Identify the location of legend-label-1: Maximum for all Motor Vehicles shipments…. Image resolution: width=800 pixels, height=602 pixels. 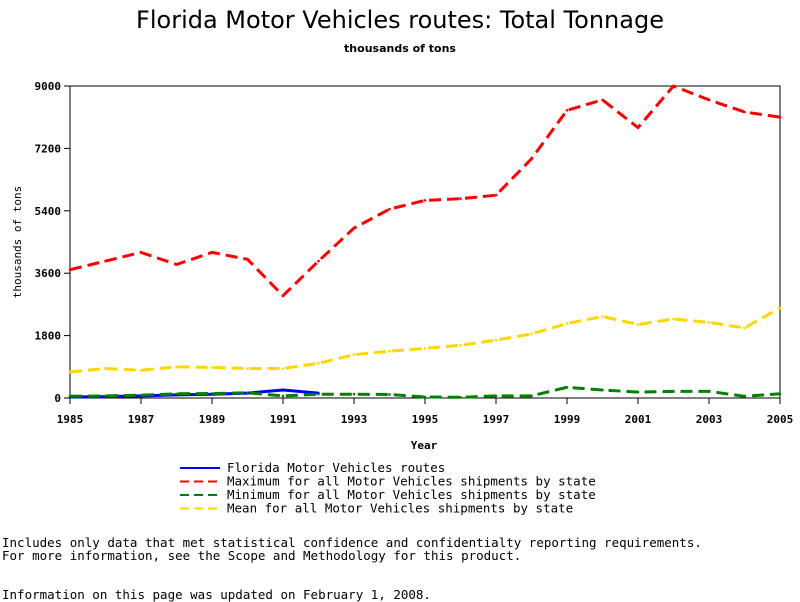
(411, 481).